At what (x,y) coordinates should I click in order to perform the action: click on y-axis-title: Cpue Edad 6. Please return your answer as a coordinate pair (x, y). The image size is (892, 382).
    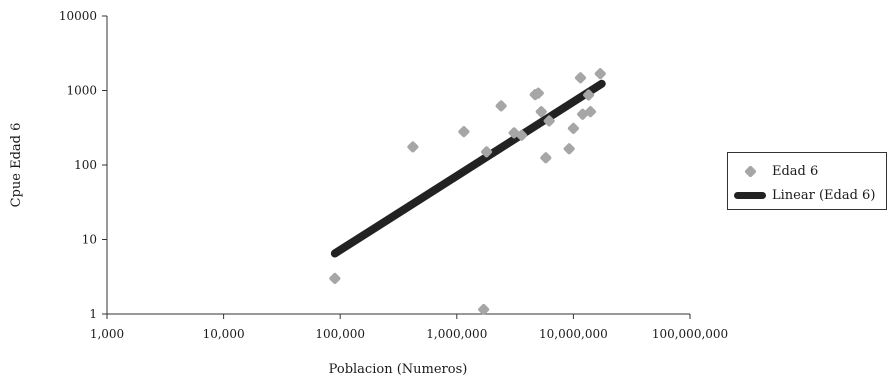
    Looking at the image, I should click on (16, 165).